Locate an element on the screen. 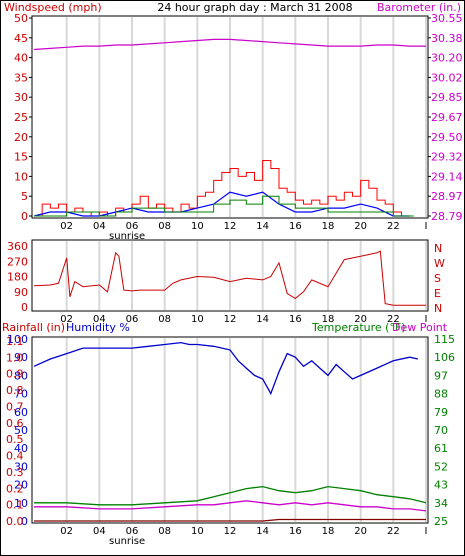  y-right-tick: 88 is located at coordinates (441, 394).